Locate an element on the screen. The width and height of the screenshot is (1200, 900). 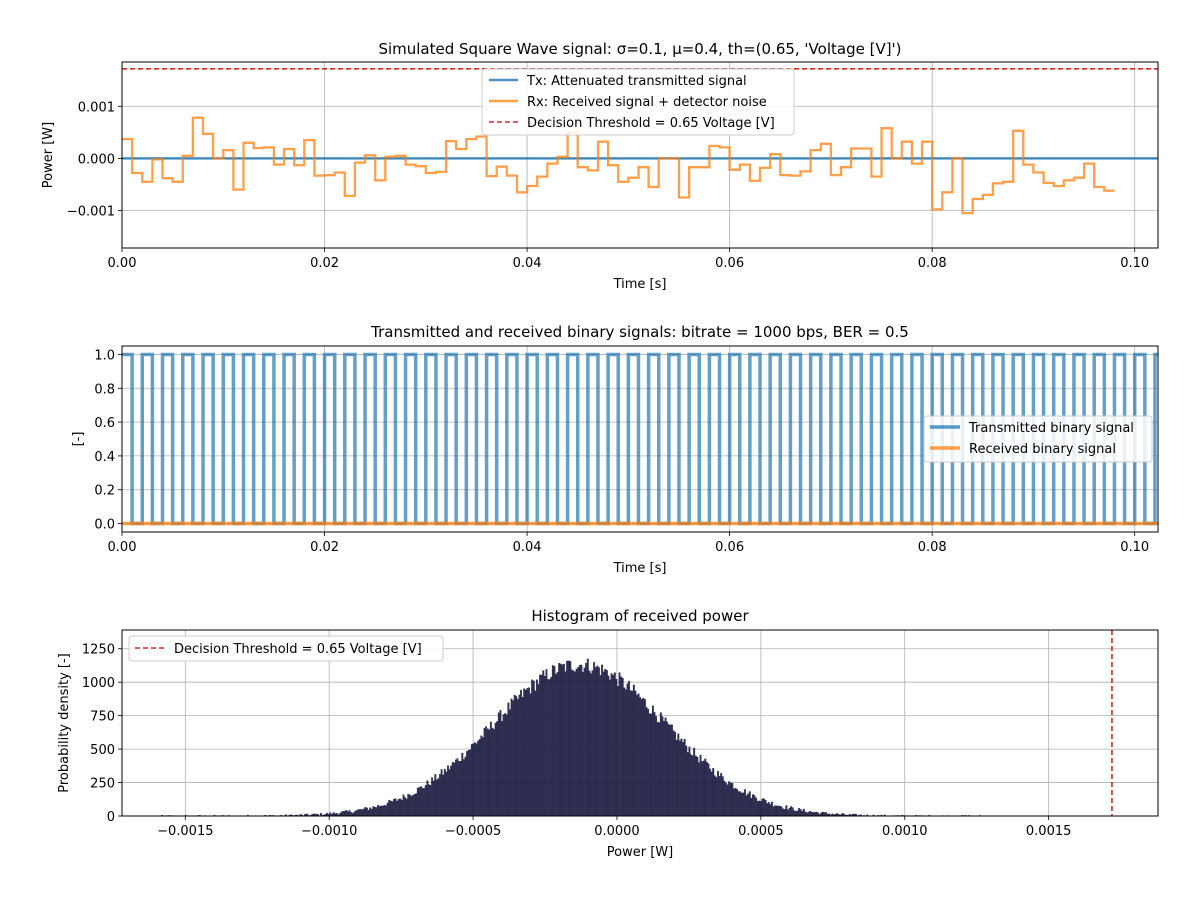
x-tick-label: −0.0005 is located at coordinates (473, 831).